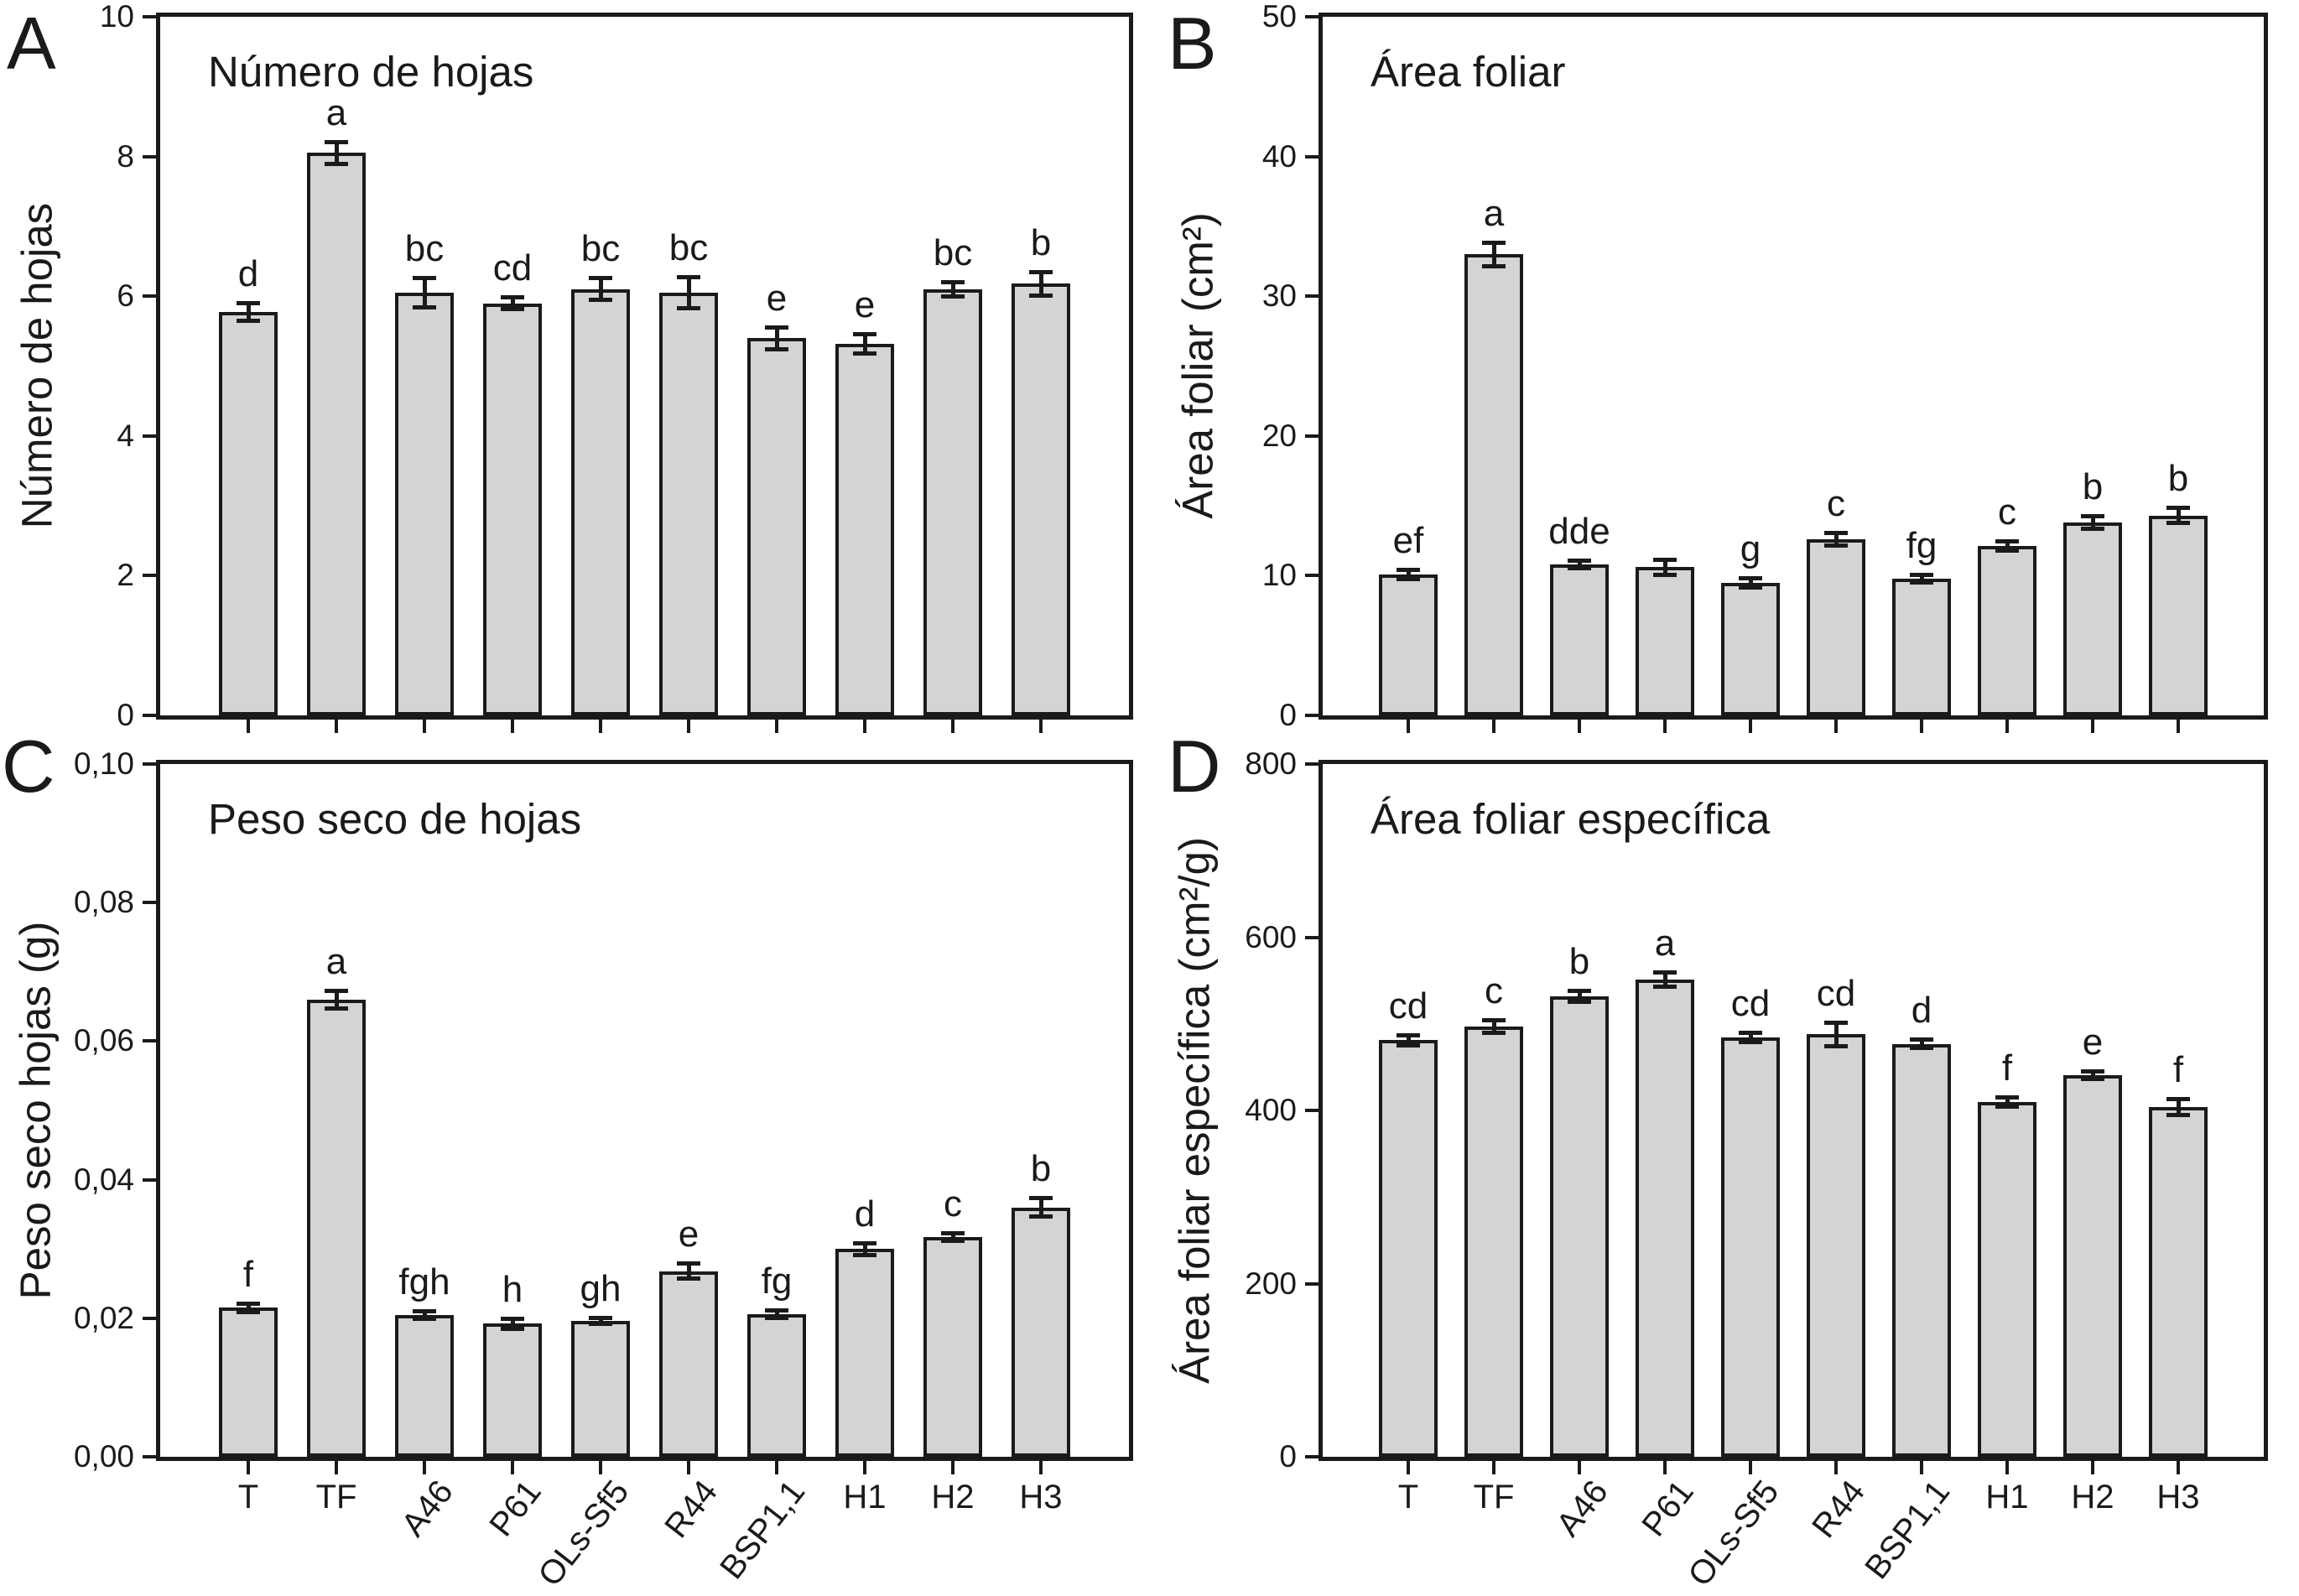  What do you see at coordinates (424, 1281) in the screenshot?
I see `sig-letter: fgh` at bounding box center [424, 1281].